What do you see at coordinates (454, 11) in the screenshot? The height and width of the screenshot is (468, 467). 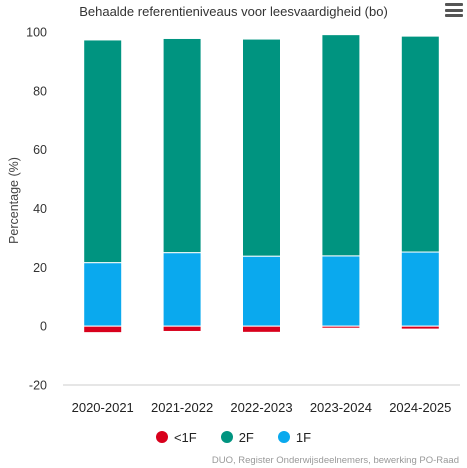 I see `hamburger-menu-icon` at bounding box center [454, 11].